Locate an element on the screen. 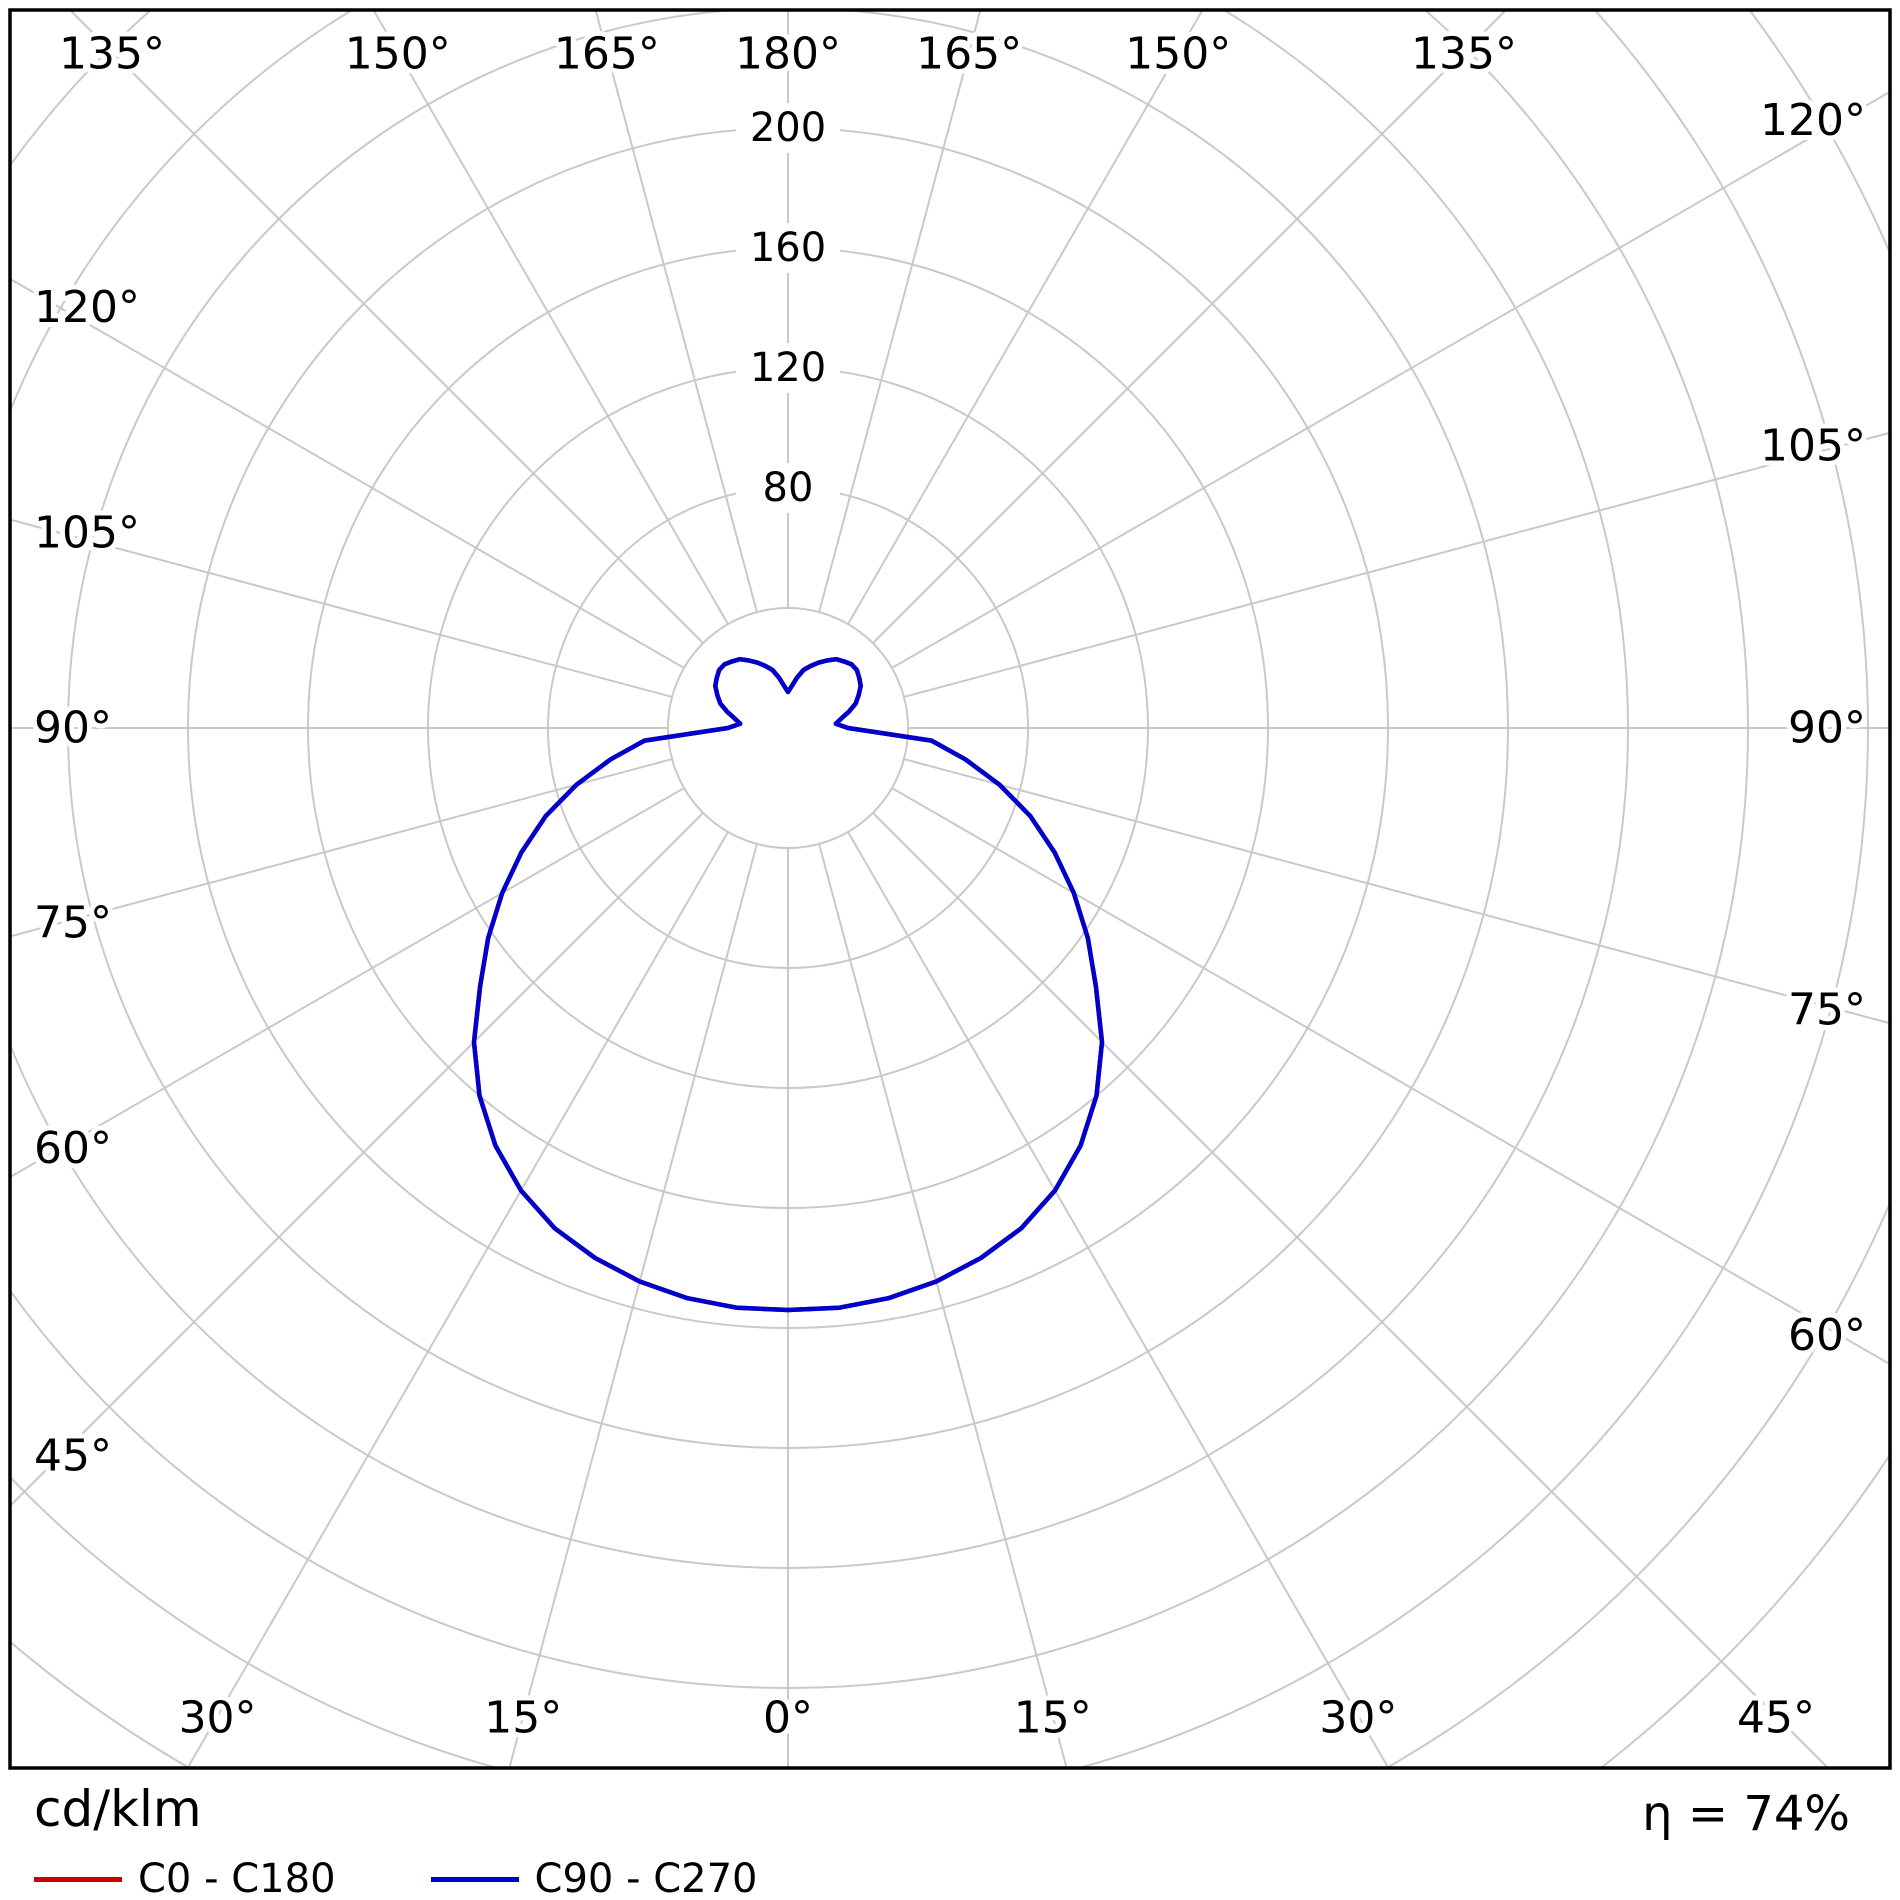 This screenshot has height=1900, width=1900. red-line-swatch is located at coordinates (78, 1879).